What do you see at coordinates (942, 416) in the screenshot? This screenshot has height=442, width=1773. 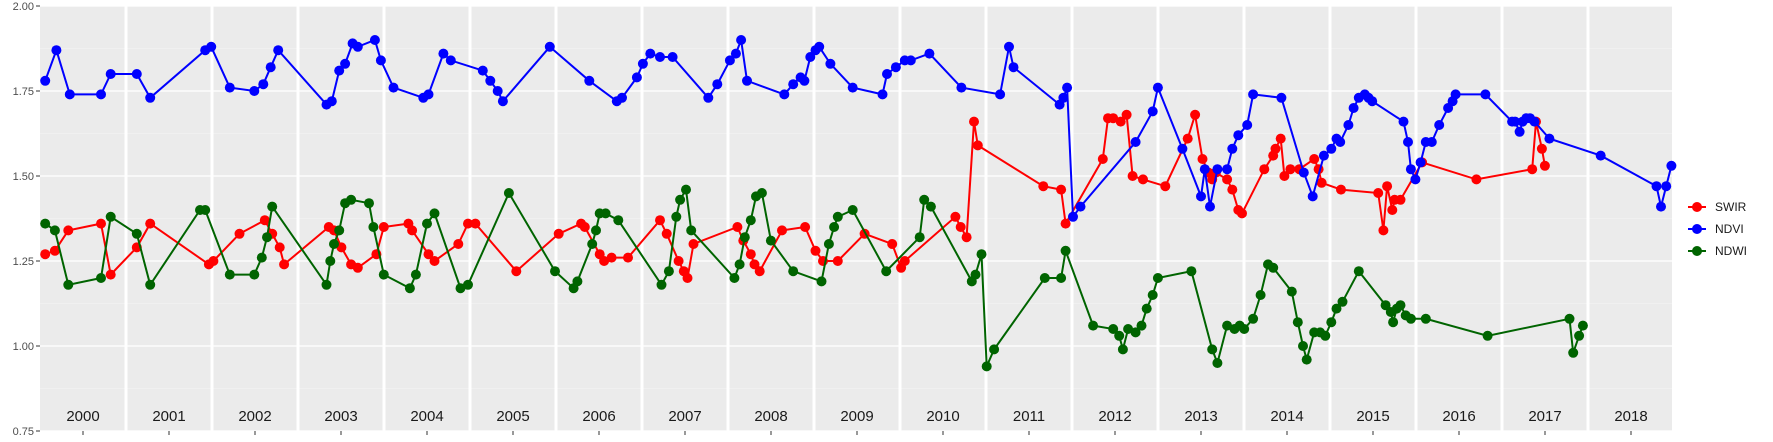 I see `year-label: 2010` at bounding box center [942, 416].